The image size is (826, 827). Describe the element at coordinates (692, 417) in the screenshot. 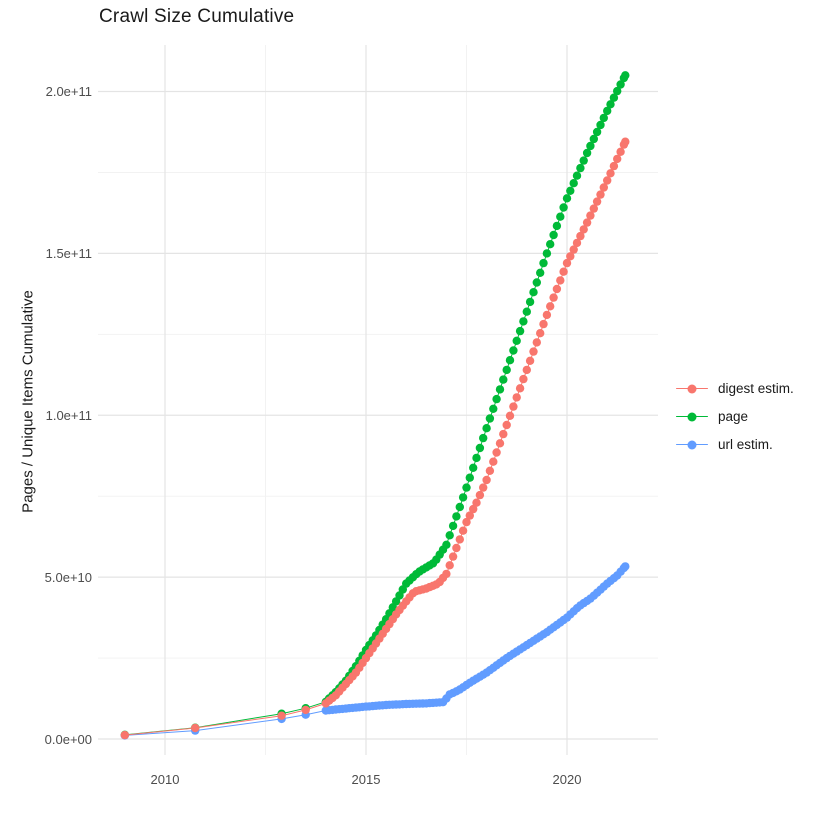

I see `legend-key-page-line-dot-icon` at that location.